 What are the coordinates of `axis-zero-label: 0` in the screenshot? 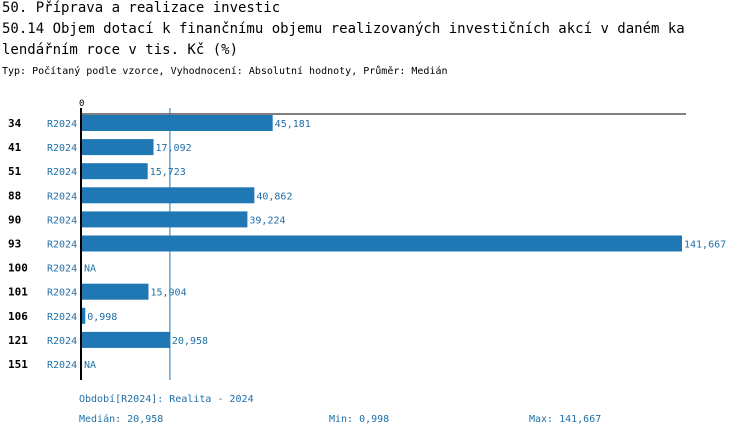 It's located at (81, 104).